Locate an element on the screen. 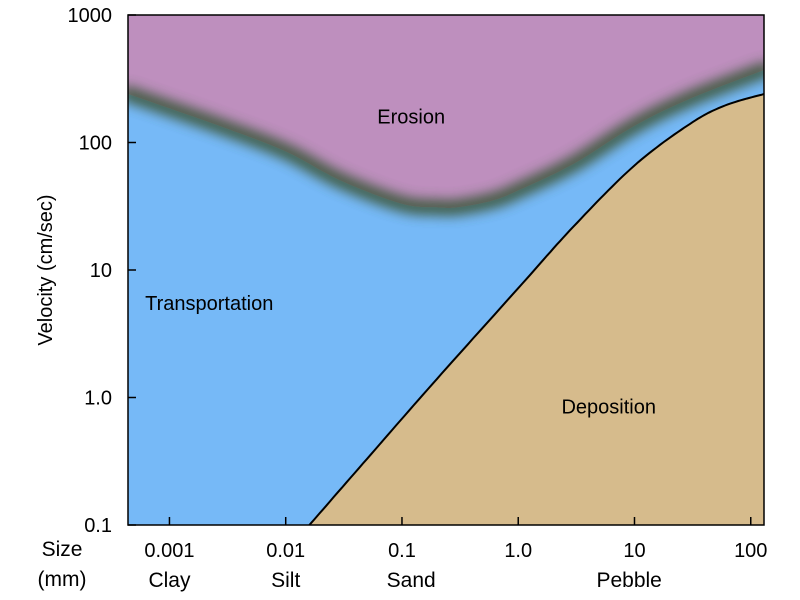  y-axis-title: Velocity (cm/sec) is located at coordinates (46, 269).